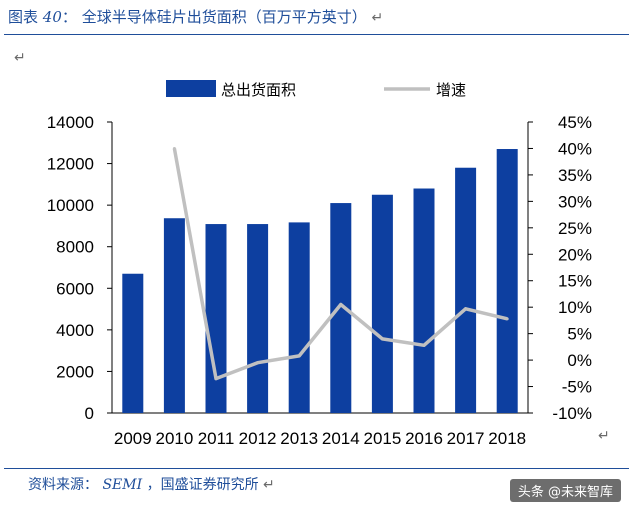 The width and height of the screenshot is (633, 514). What do you see at coordinates (341, 305) in the screenshot?
I see `growth-point-2014` at bounding box center [341, 305].